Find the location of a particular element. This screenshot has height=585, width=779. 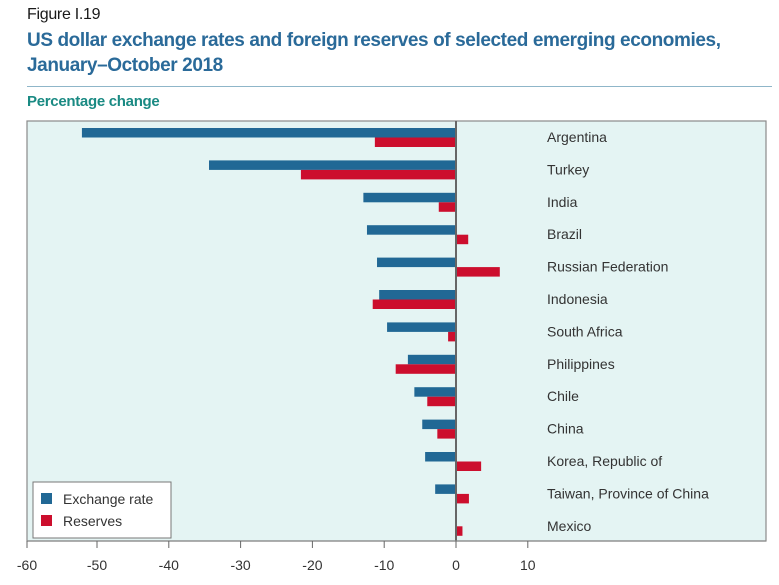

legend: Exchange rate Reserves is located at coordinates (102, 510).